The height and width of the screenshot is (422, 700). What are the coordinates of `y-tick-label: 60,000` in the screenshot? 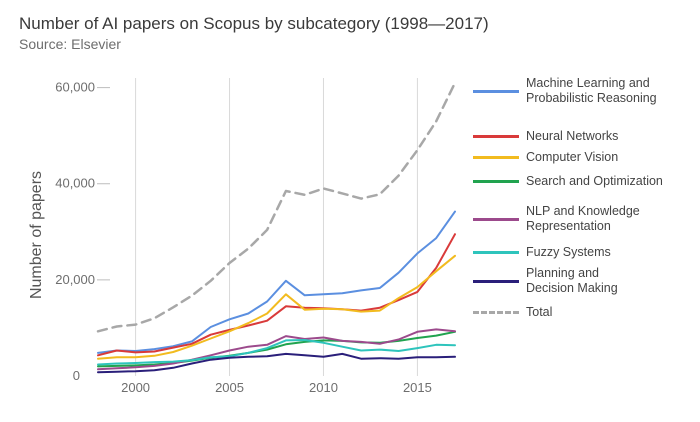 It's located at (75, 87).